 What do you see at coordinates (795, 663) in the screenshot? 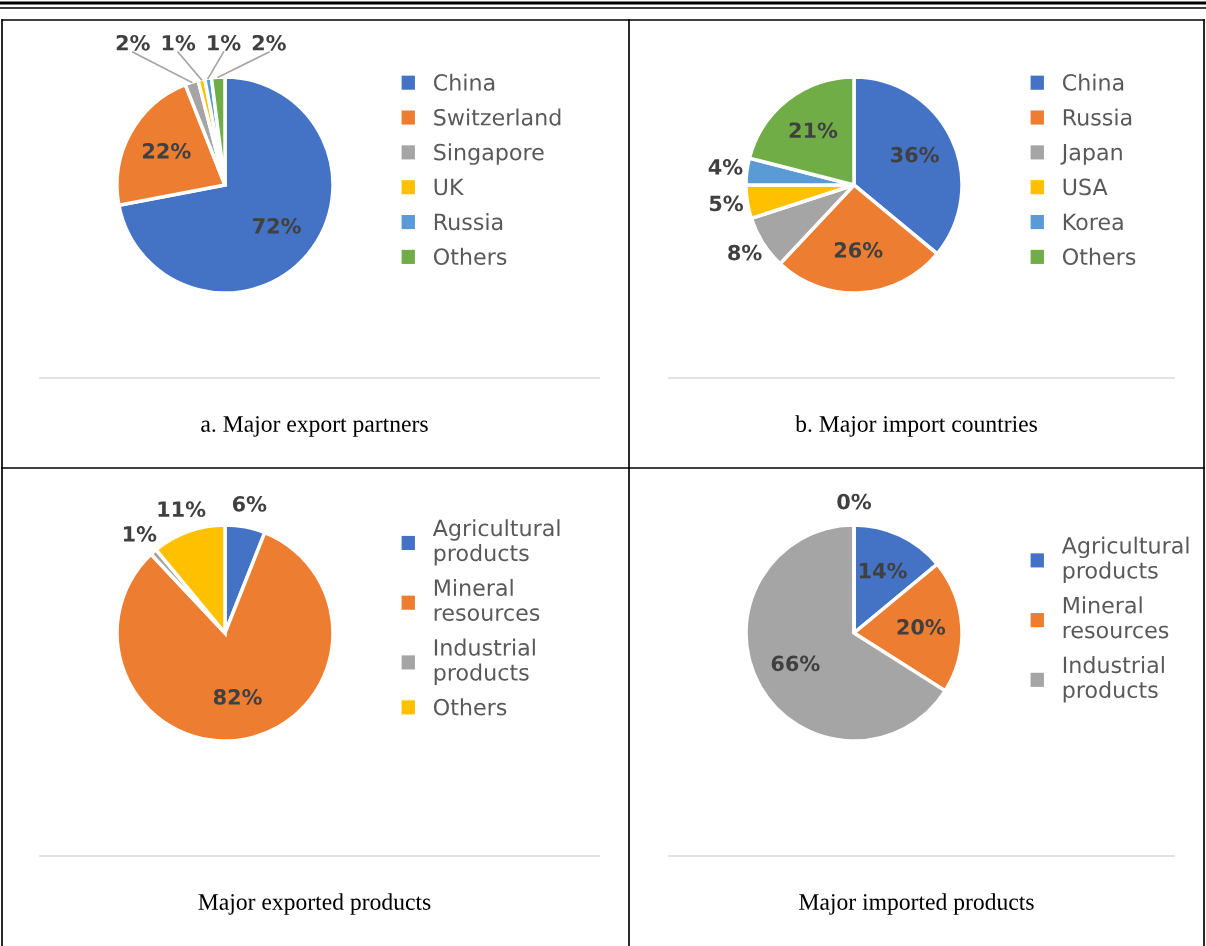
I see `data-label: 66%` at bounding box center [795, 663].